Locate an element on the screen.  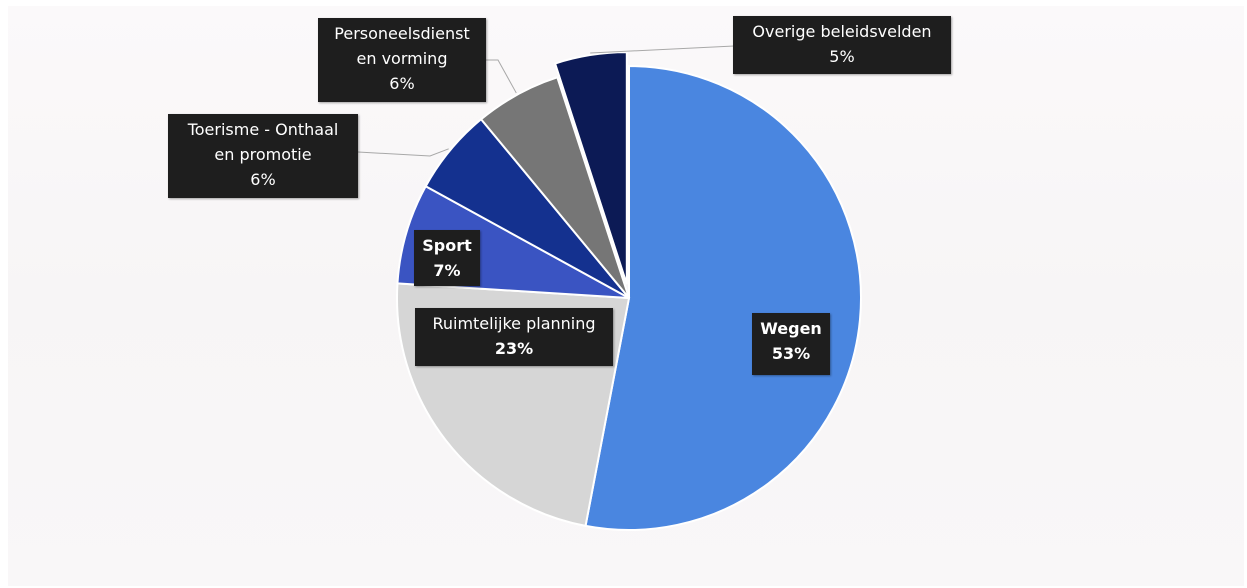
leader-line-personeelsdienst-en-vorming is located at coordinates (501, 76).